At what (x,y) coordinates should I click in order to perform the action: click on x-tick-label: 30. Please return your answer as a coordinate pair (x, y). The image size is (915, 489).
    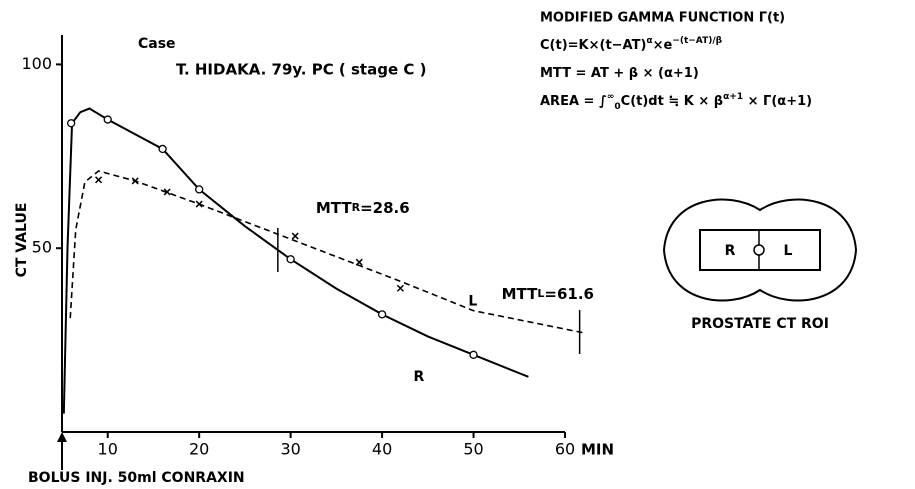
    Looking at the image, I should click on (290, 449).